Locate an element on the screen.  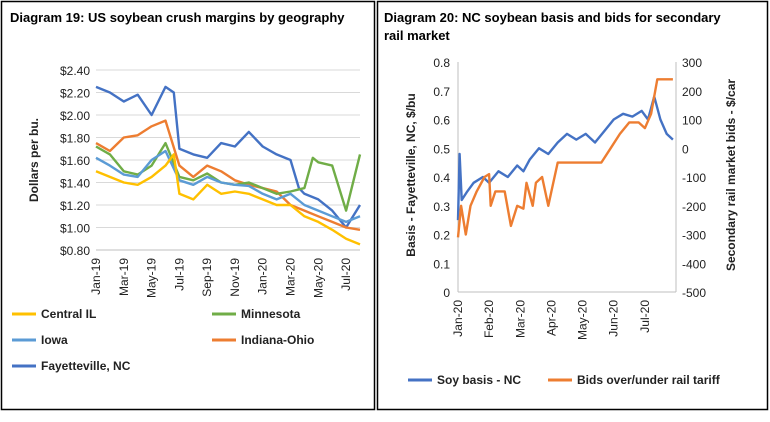
chart-1-x-tick-label: Jan-19 is located at coordinates (96, 276).